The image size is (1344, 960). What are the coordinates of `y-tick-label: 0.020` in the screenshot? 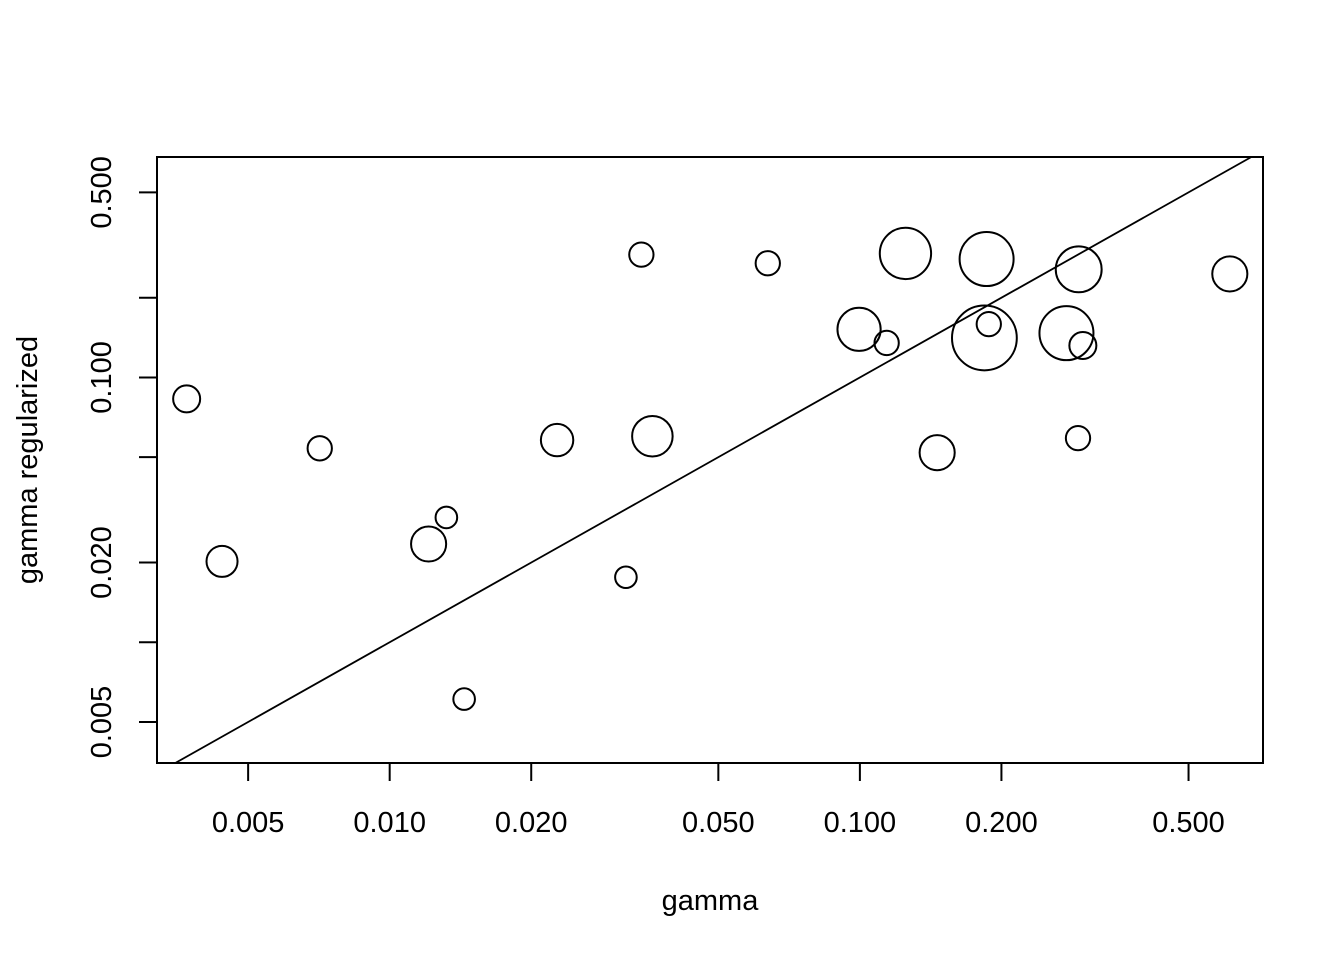 It's located at (102, 562).